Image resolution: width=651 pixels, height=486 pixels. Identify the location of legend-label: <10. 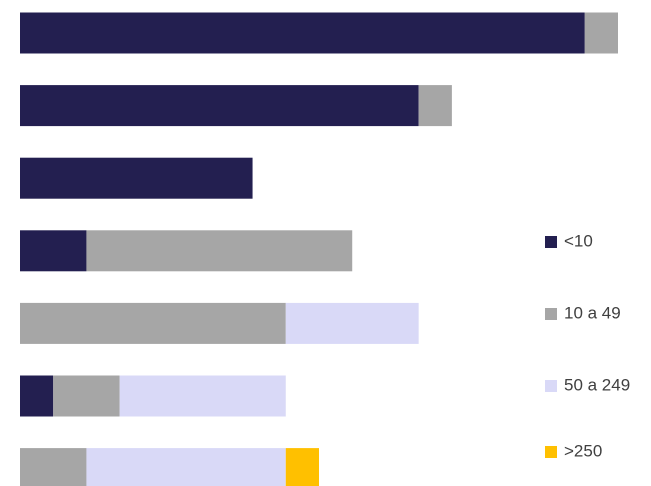
(578, 240).